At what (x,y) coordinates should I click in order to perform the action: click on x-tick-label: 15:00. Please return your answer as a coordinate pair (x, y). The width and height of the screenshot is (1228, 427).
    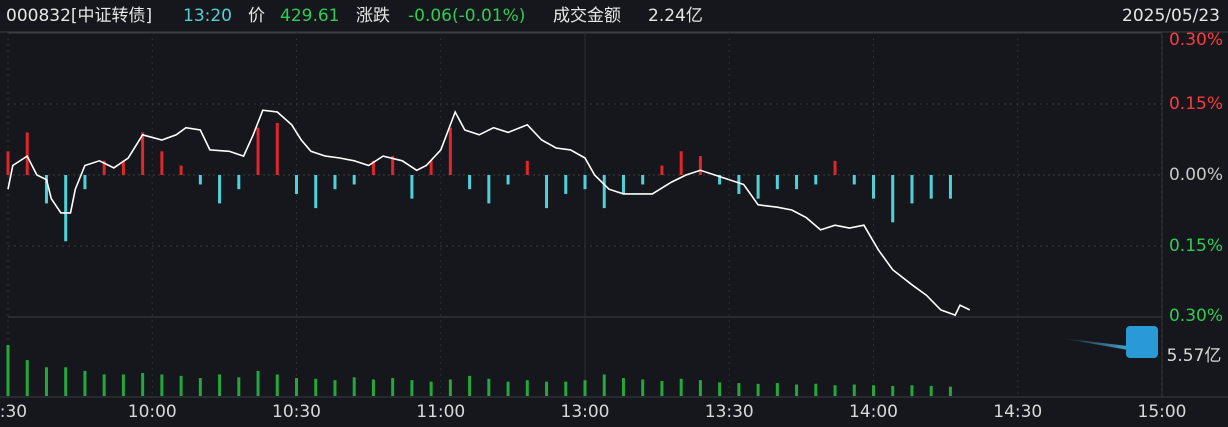
    Looking at the image, I should click on (1162, 412).